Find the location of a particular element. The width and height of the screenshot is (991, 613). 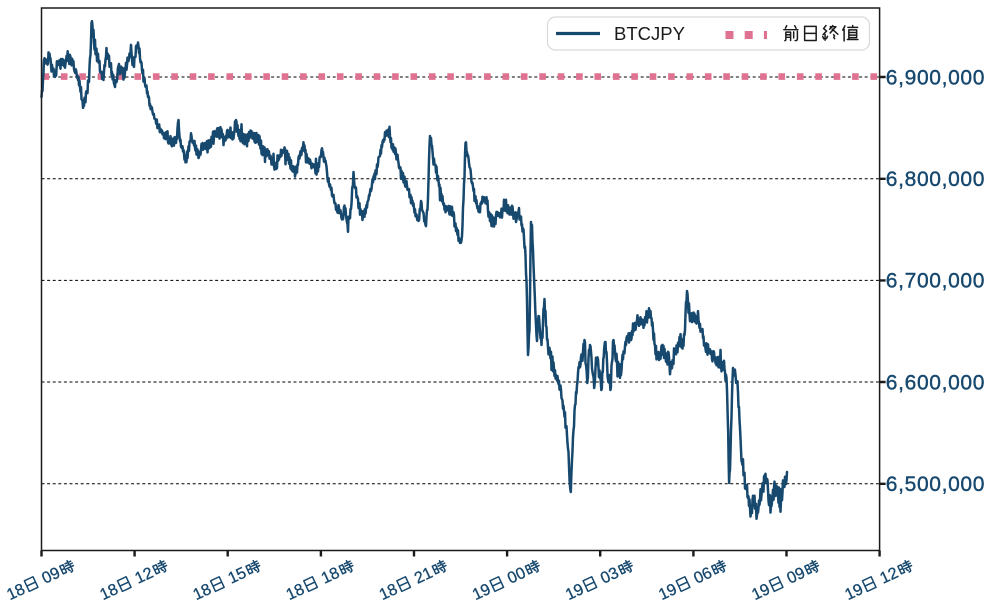

svg-text: 6,900,000 is located at coordinates (935, 77).